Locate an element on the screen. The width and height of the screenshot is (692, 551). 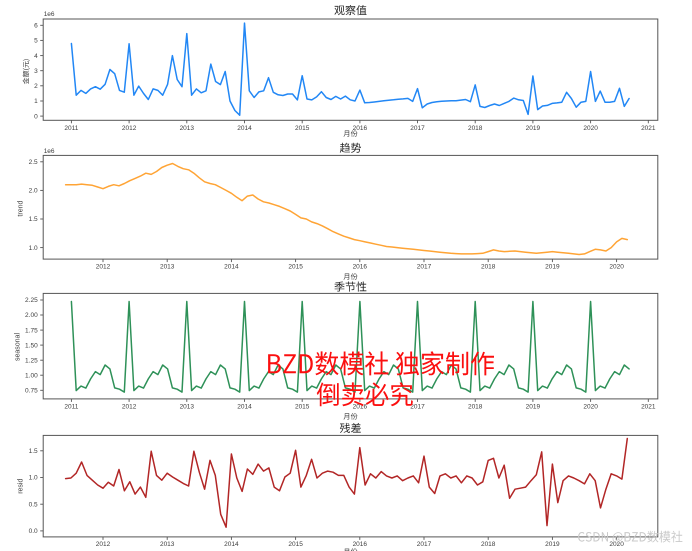
svg-text: 2.0 is located at coordinates (33, 191).